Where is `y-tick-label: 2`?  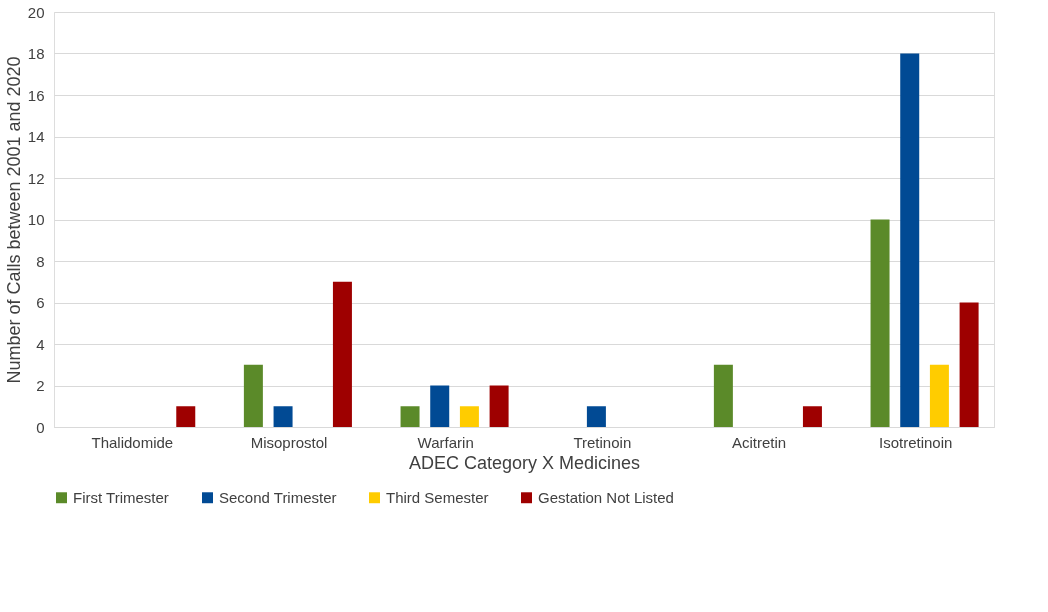
y-tick-label: 2 is located at coordinates (40, 385).